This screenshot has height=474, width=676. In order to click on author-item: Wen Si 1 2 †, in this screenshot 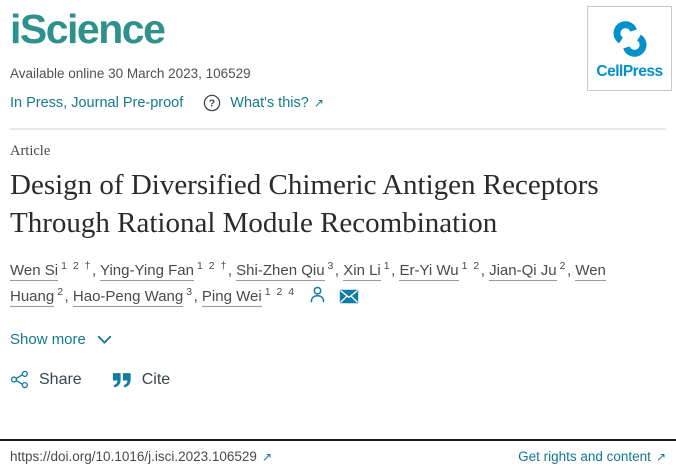, I will do `click(55, 270)`.